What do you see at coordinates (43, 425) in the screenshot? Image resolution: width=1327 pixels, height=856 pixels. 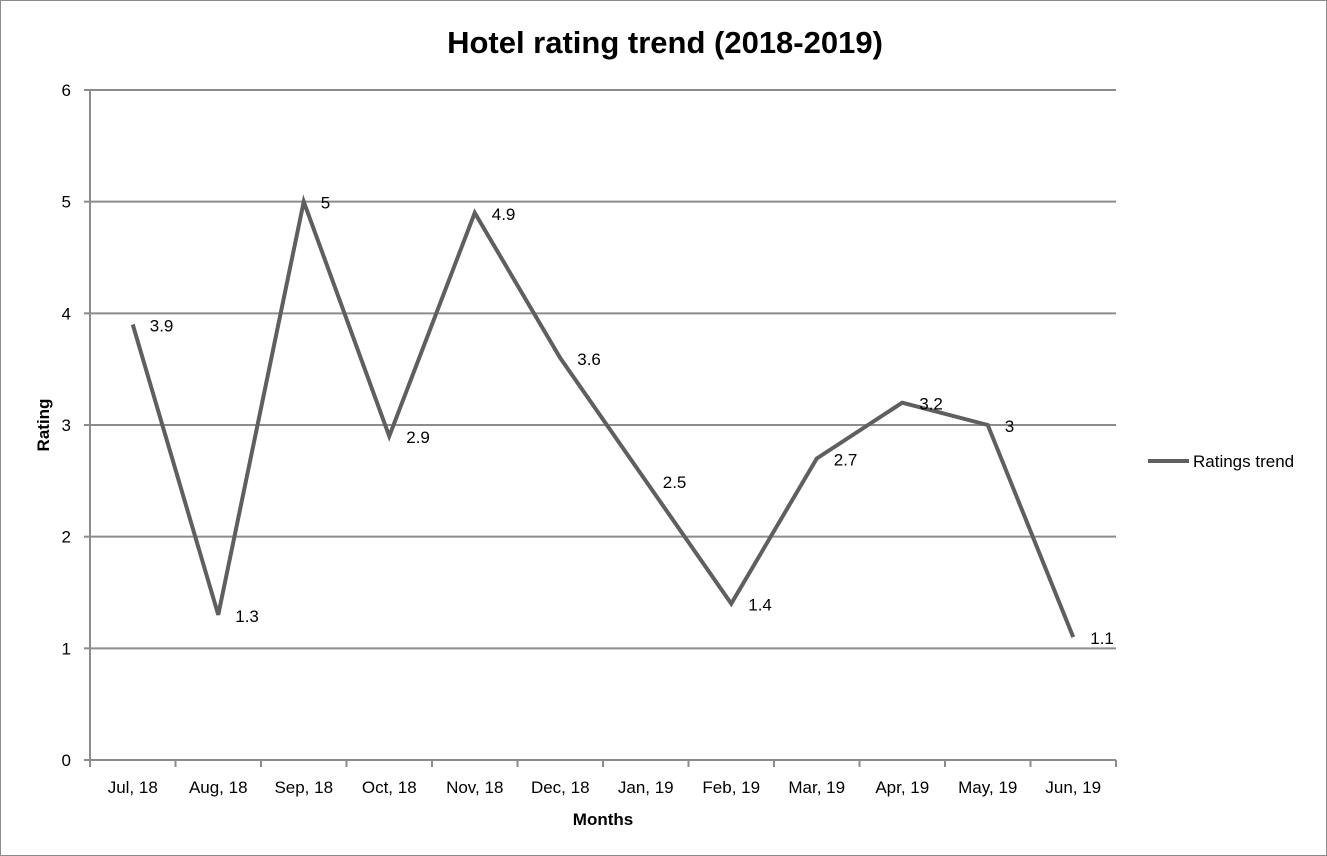 I see `y-axis-title: Rating` at bounding box center [43, 425].